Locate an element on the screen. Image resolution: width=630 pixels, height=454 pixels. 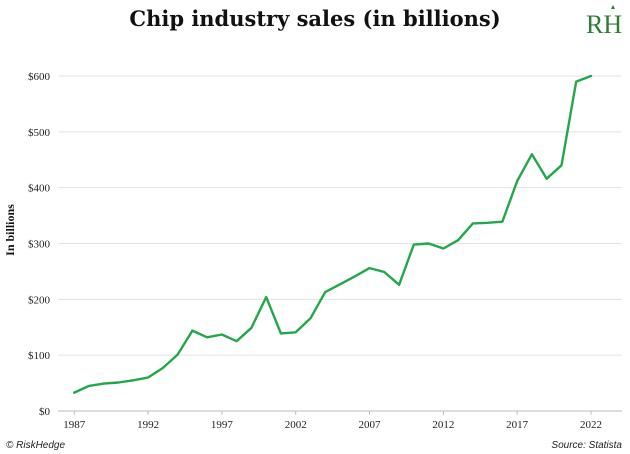
y-tick-label: $300 is located at coordinates (39, 245).